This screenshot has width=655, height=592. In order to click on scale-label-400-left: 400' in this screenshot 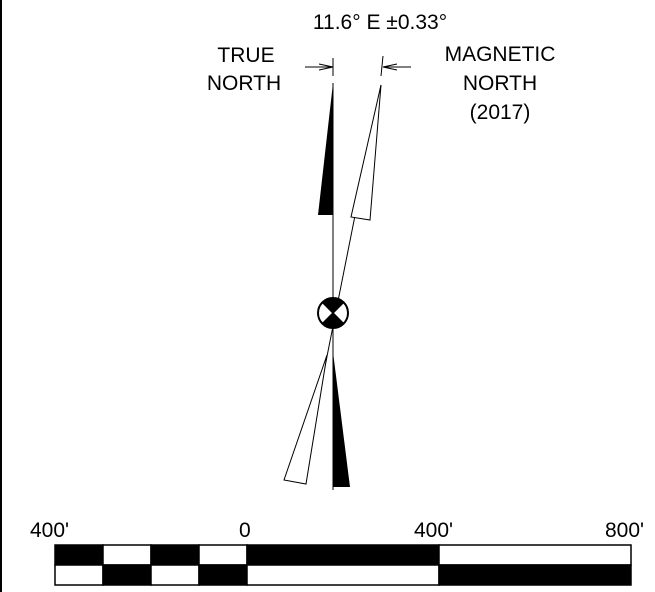, I will do `click(49, 530)`.